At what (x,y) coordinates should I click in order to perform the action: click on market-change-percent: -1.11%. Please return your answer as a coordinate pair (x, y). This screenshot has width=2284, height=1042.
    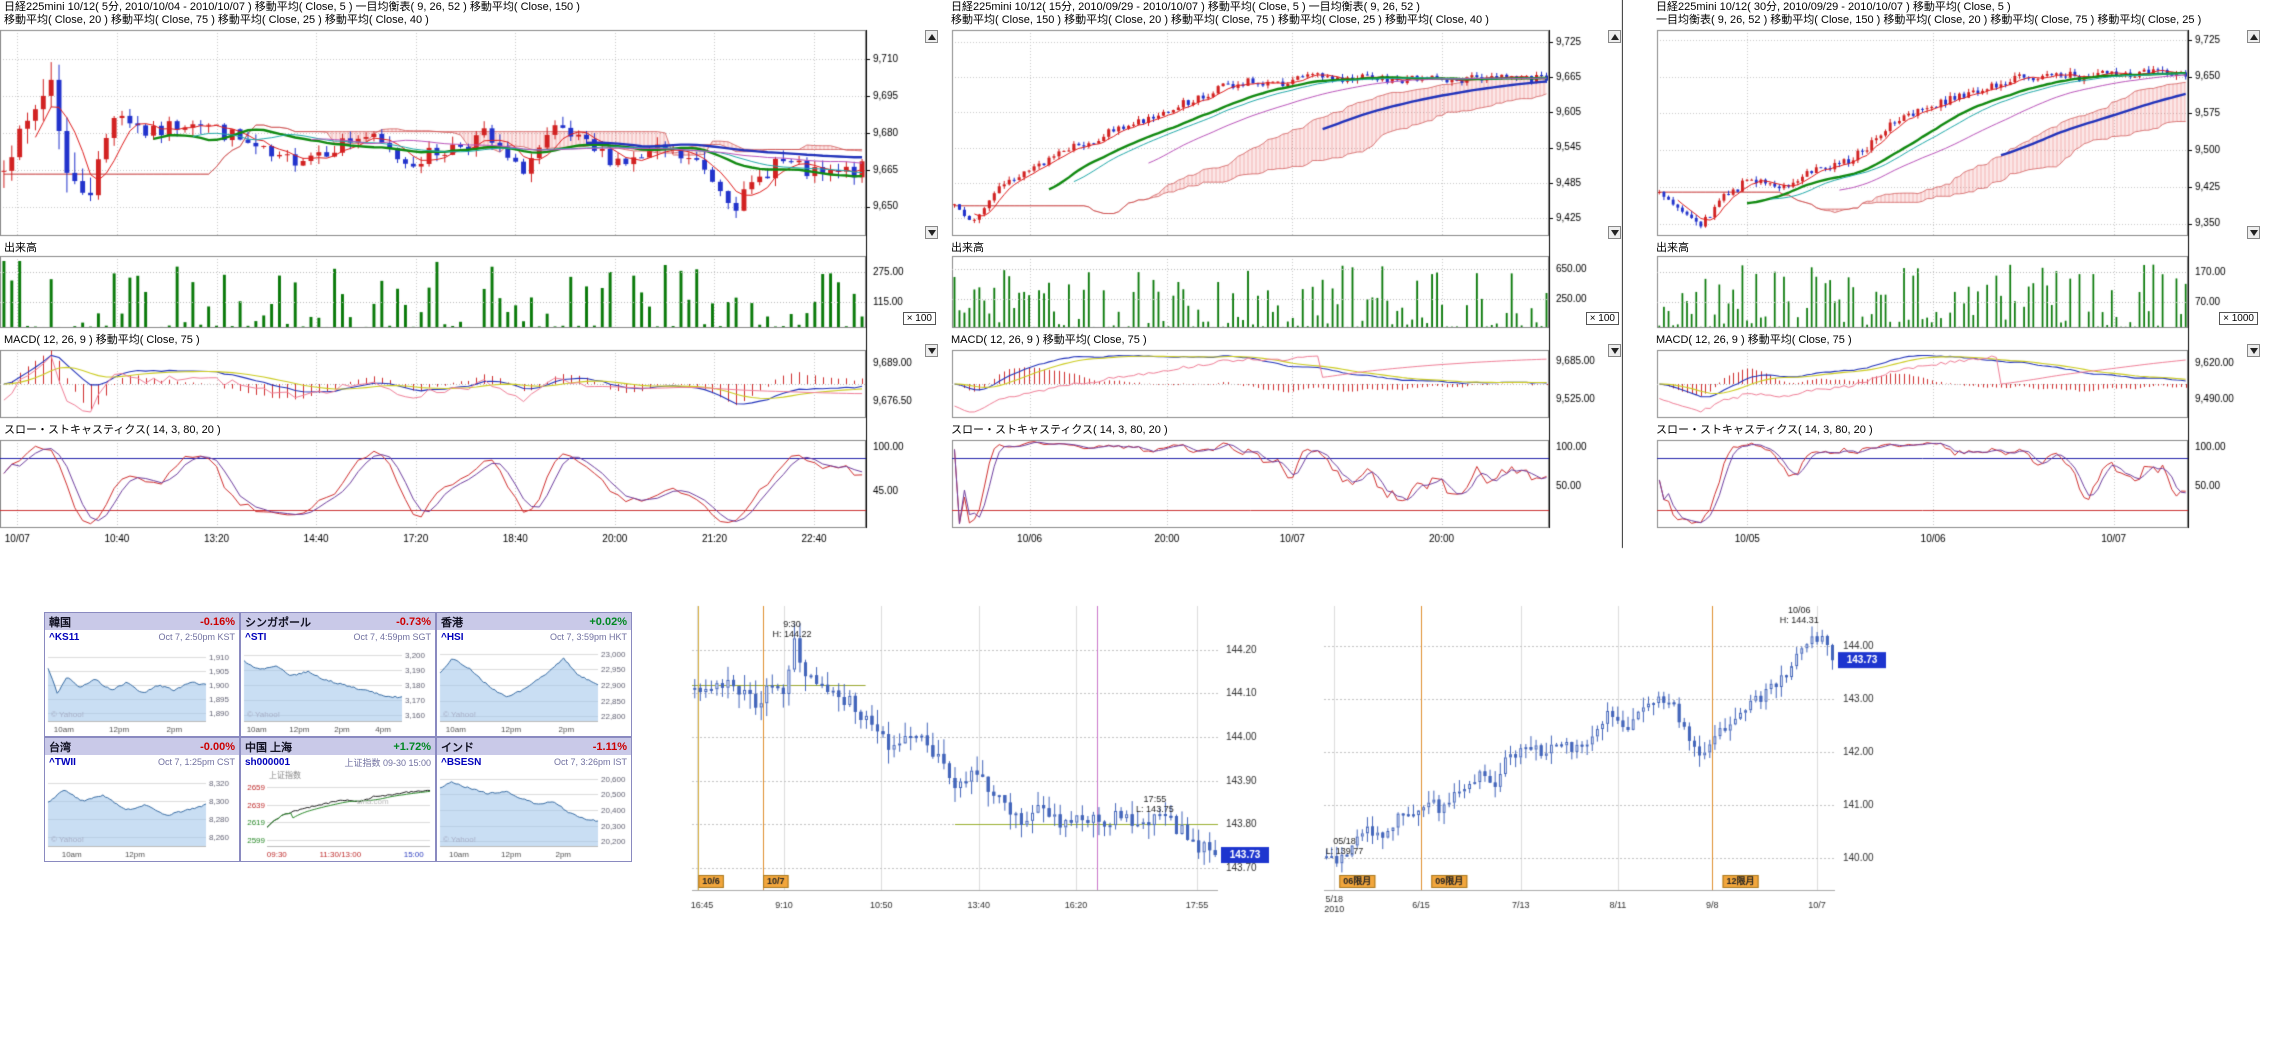
    Looking at the image, I should click on (609, 746).